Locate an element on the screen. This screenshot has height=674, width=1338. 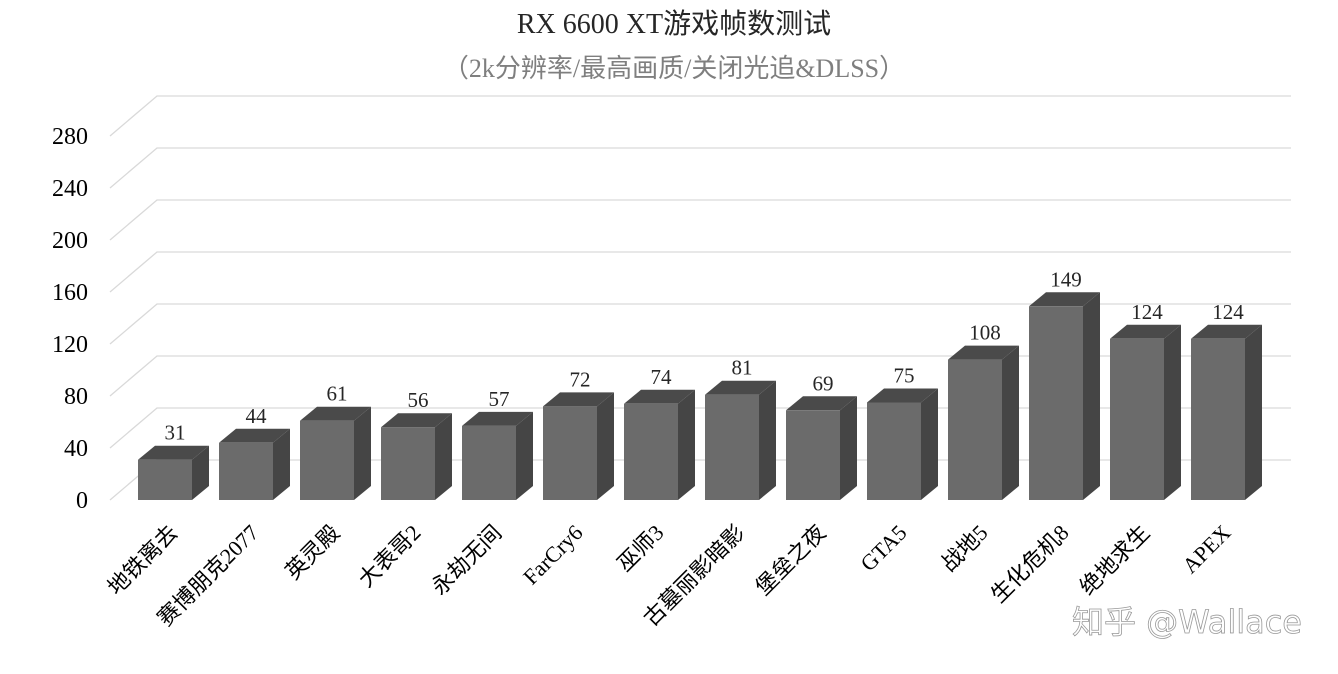
x-tick-label: 堡垒之夜 is located at coordinates (791, 560).